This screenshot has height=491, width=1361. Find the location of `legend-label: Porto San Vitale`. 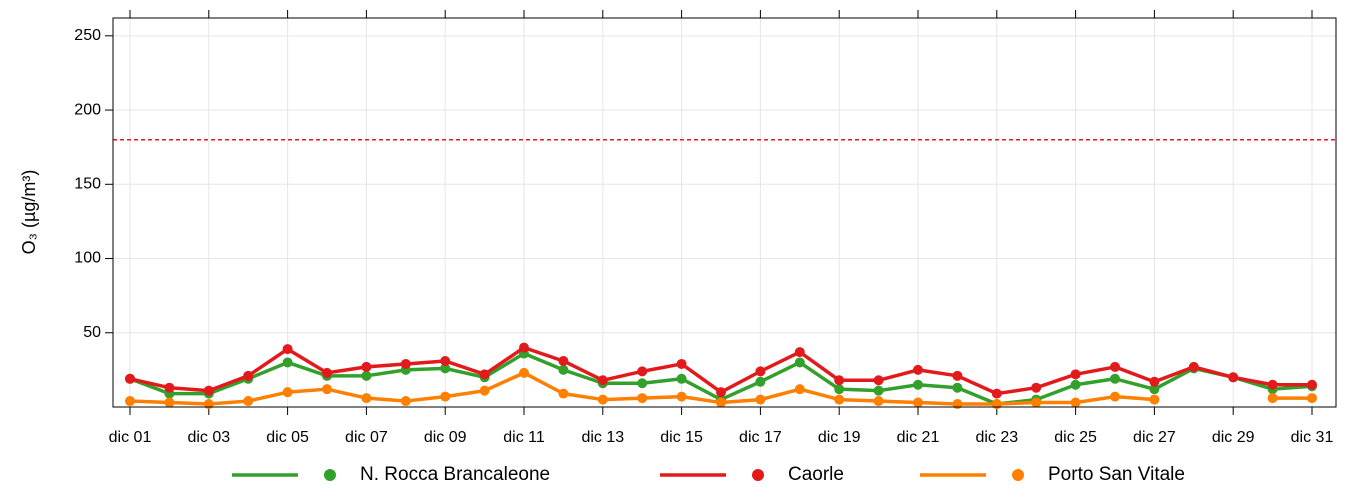

legend-label: Porto San Vitale is located at coordinates (1116, 474).